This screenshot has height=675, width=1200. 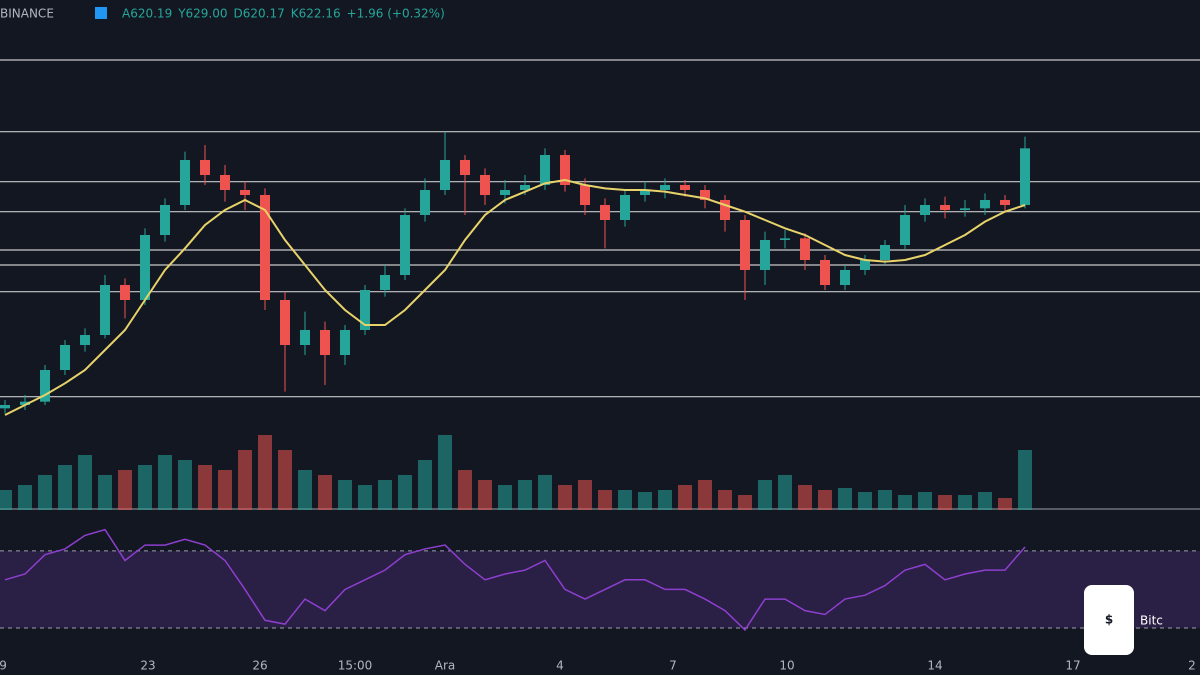 I want to click on x-tick-label: 2, so click(x=1192, y=666).